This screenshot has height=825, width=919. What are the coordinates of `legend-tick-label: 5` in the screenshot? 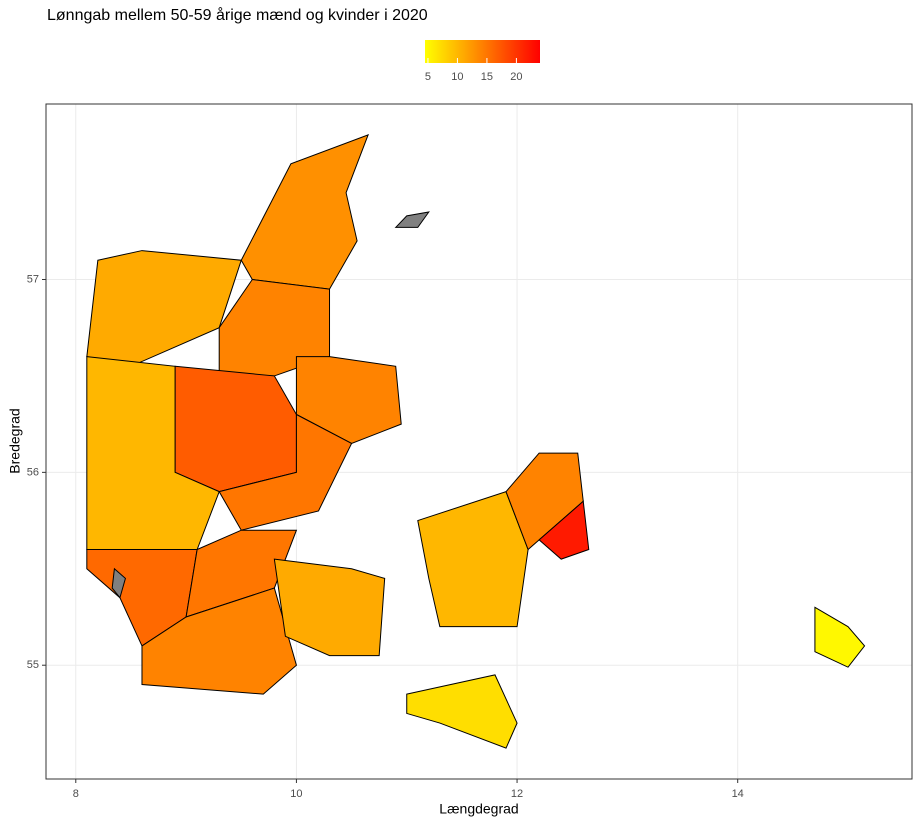 It's located at (428, 77).